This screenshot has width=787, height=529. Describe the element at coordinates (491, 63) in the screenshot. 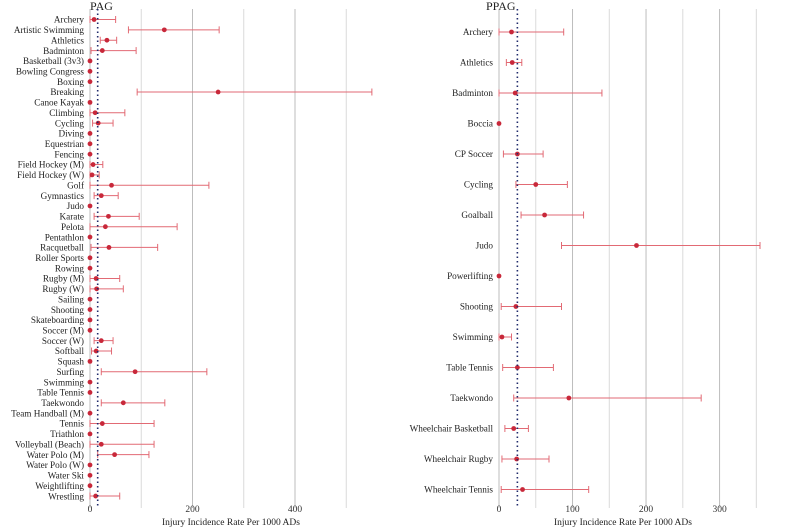

I see `ppag-row: Athletics` at that location.